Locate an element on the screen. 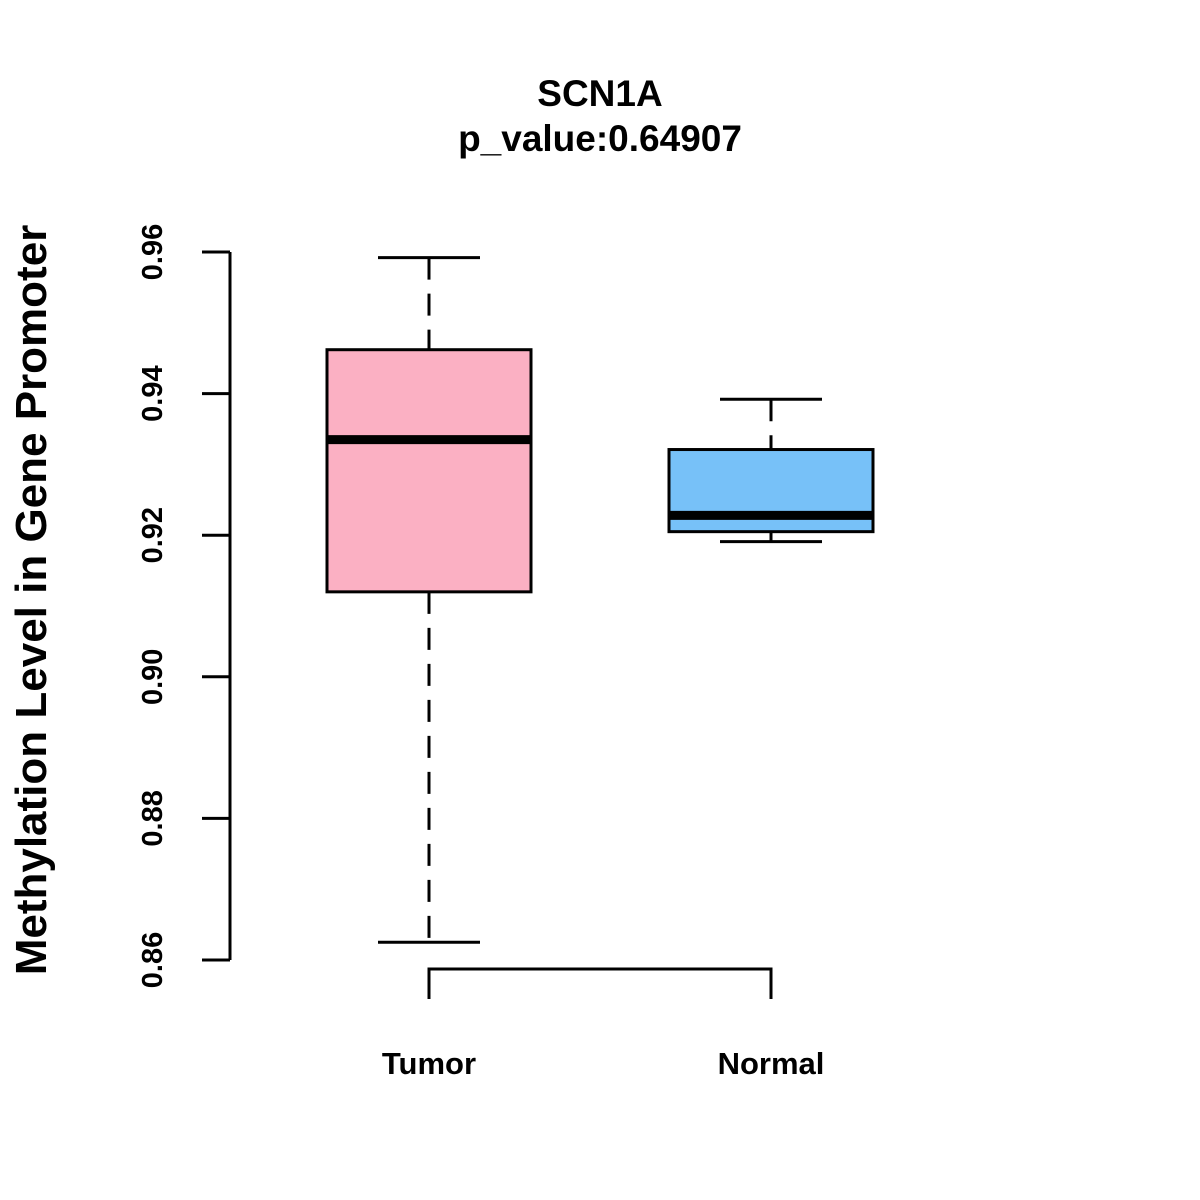 Image resolution: width=1200 pixels, height=1200 pixels. y-tick-label: 0.92 is located at coordinates (153, 535).